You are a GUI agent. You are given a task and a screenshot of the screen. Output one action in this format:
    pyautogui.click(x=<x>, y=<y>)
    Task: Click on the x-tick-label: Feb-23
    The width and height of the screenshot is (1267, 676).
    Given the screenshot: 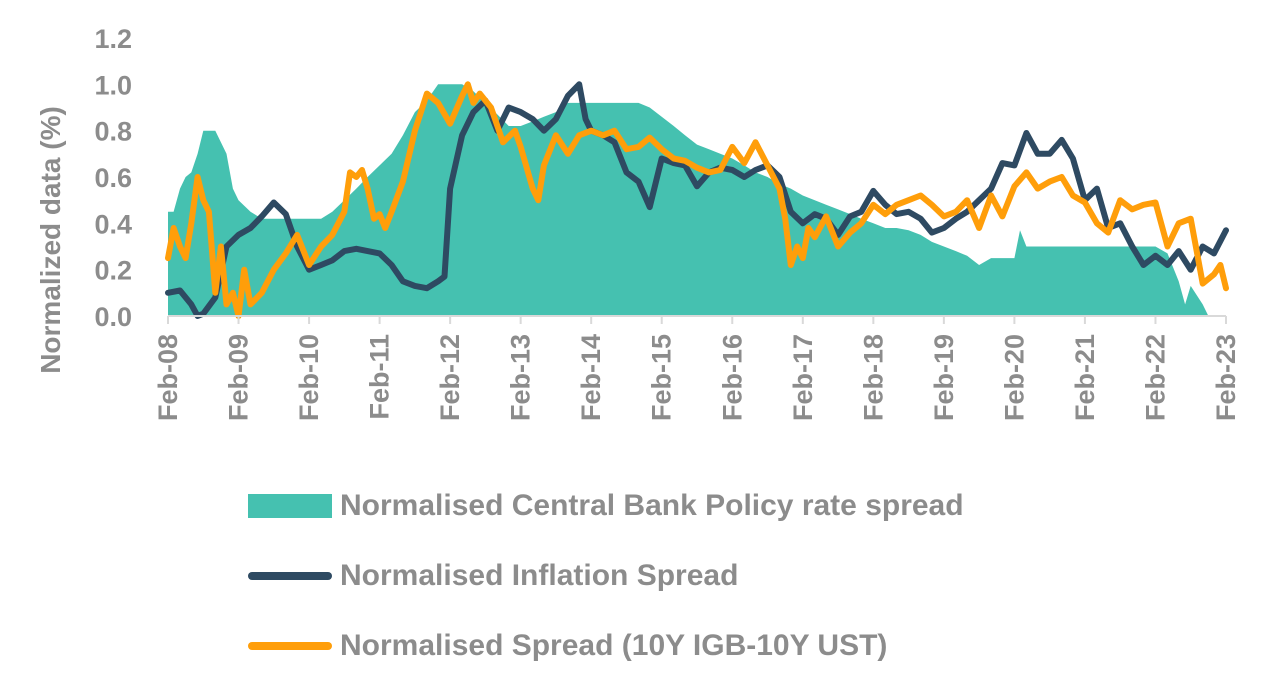 What is the action you would take?
    pyautogui.click(x=1226, y=377)
    